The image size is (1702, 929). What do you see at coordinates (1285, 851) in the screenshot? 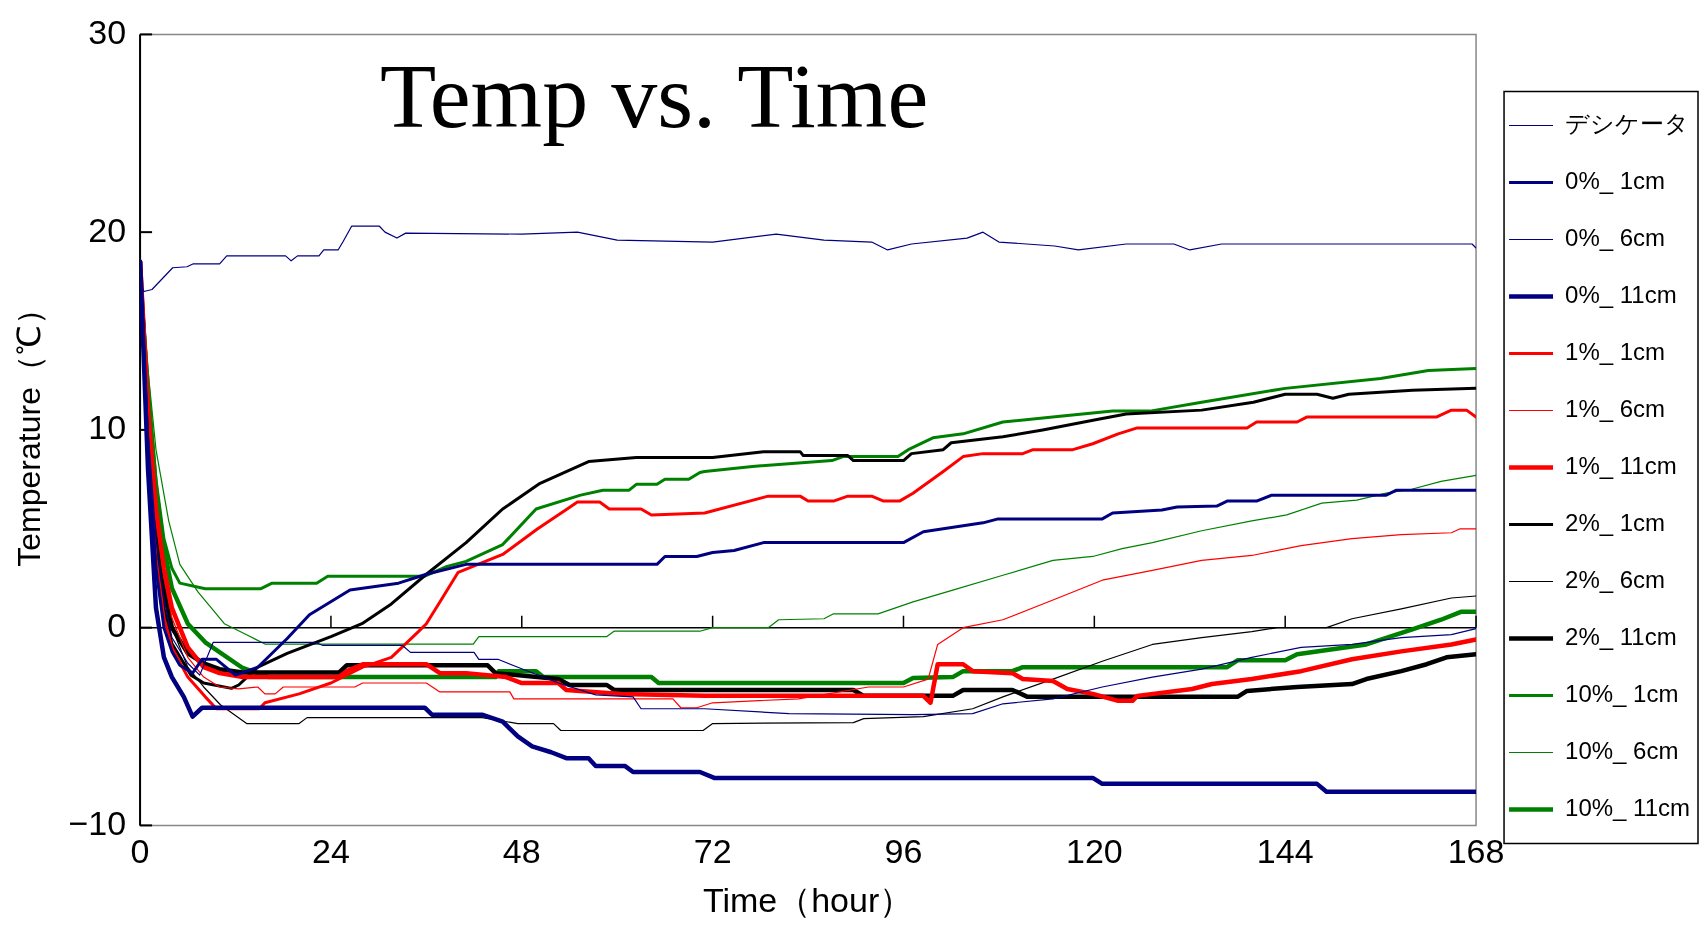
I see `x-tick-label: 144` at bounding box center [1285, 851].